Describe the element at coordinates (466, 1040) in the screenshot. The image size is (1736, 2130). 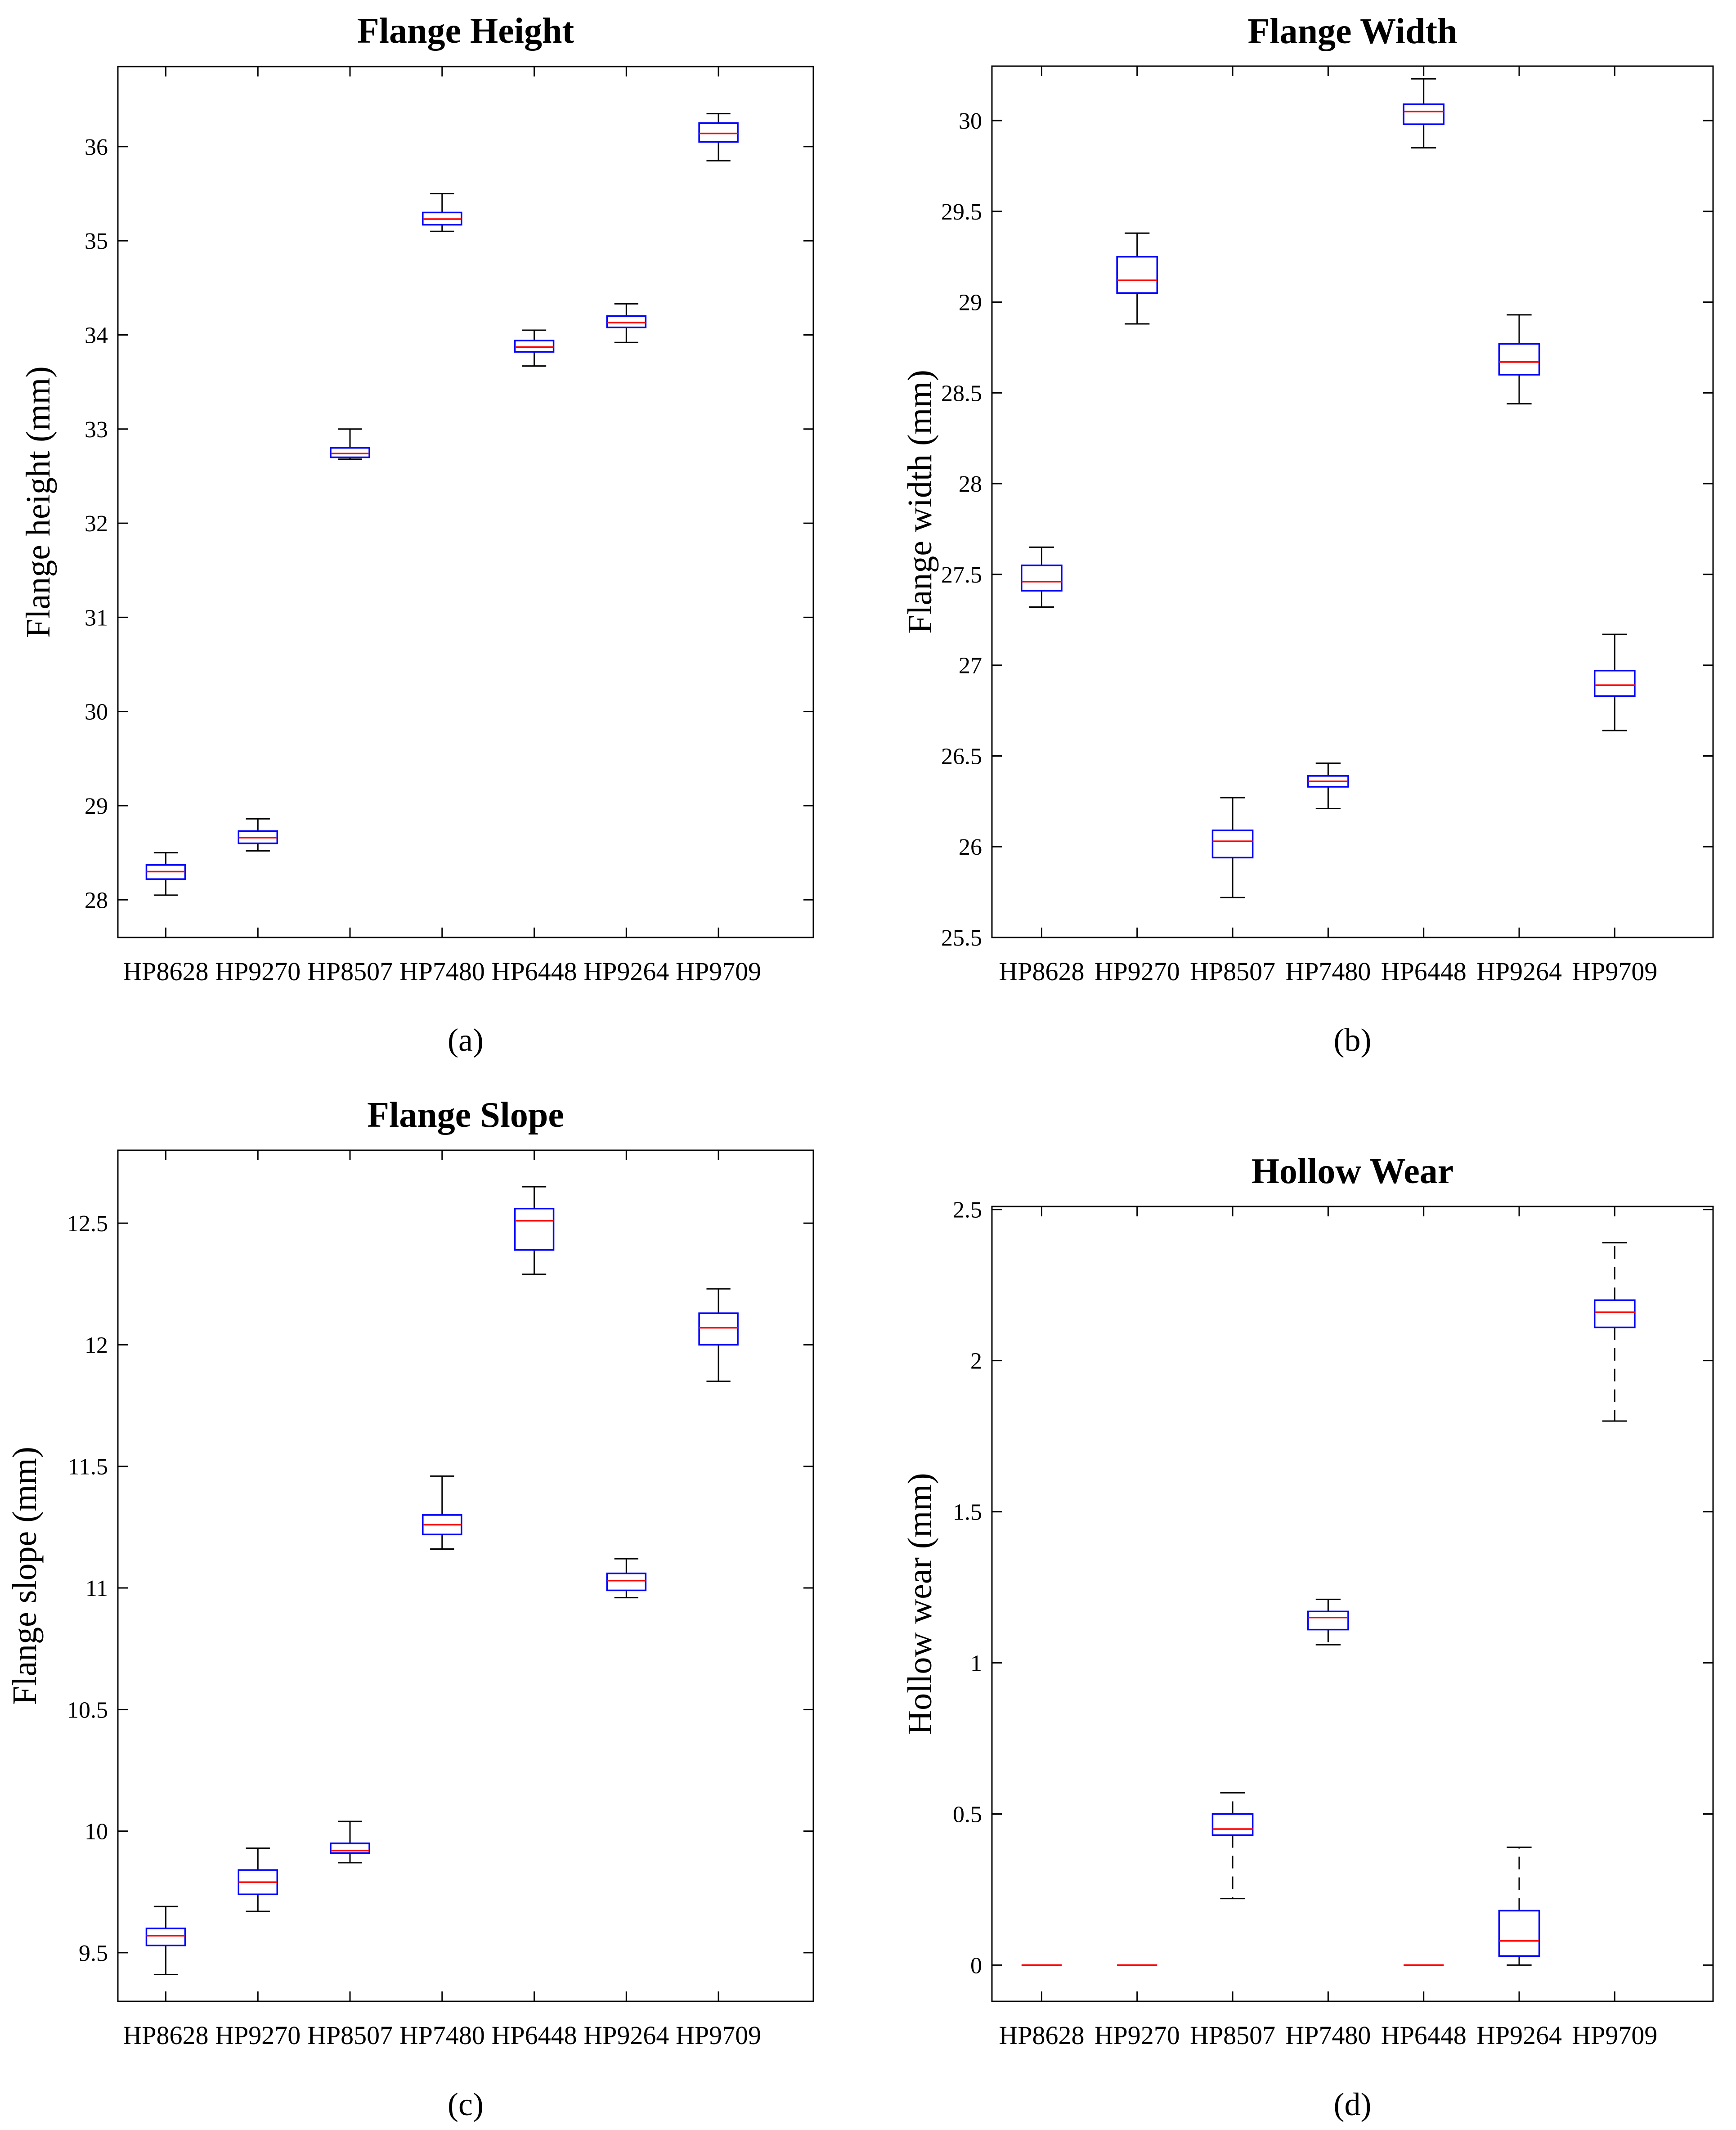
I see `panel-caption: (a)` at that location.